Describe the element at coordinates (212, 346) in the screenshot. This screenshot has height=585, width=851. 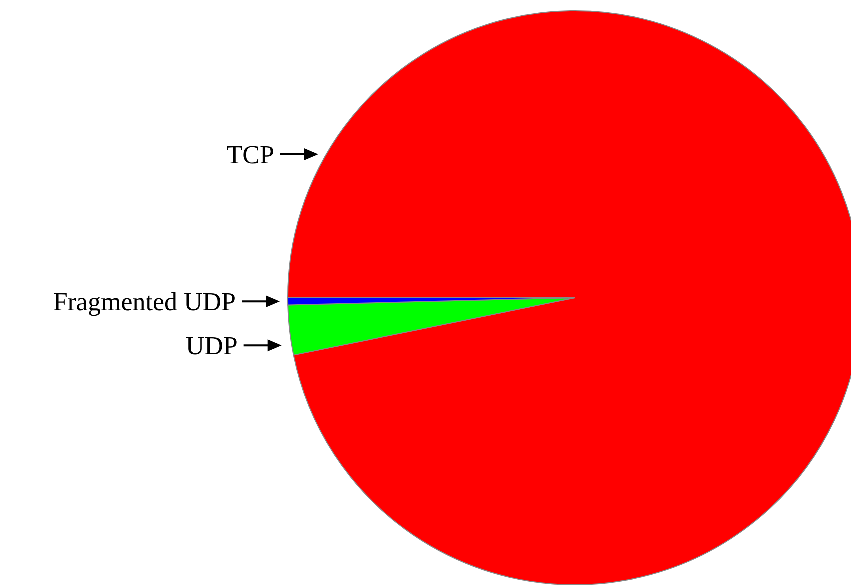
I see `slice-label: UDP` at that location.